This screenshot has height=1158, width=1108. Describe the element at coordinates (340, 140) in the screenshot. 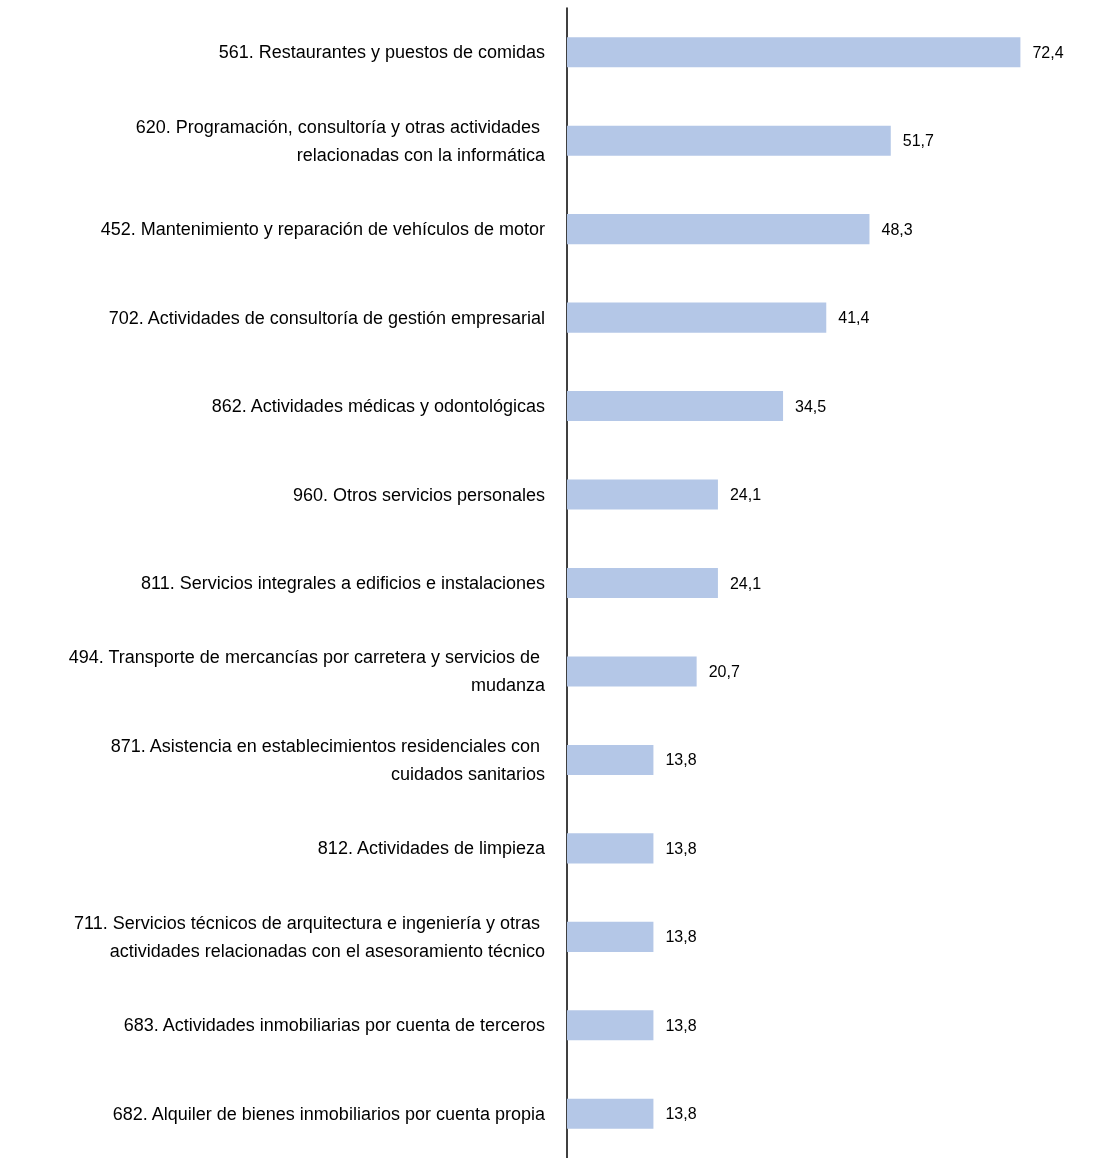

I see `y-tick-label: 620. Programación, consultoría y otras actividades relacionadas con la informática` at that location.